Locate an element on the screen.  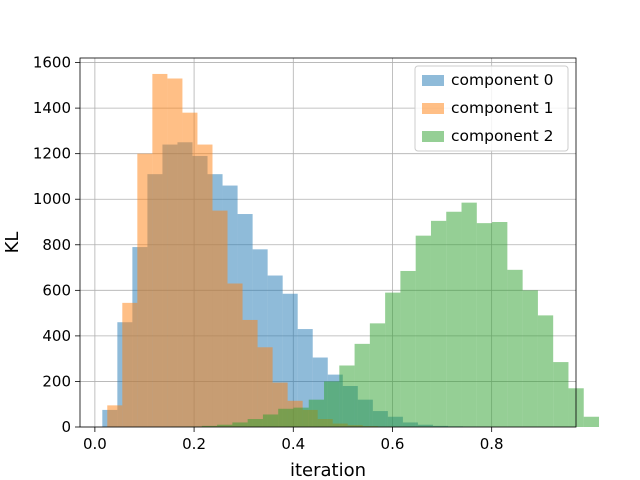
x-tick-label: 0.8 is located at coordinates (492, 444).